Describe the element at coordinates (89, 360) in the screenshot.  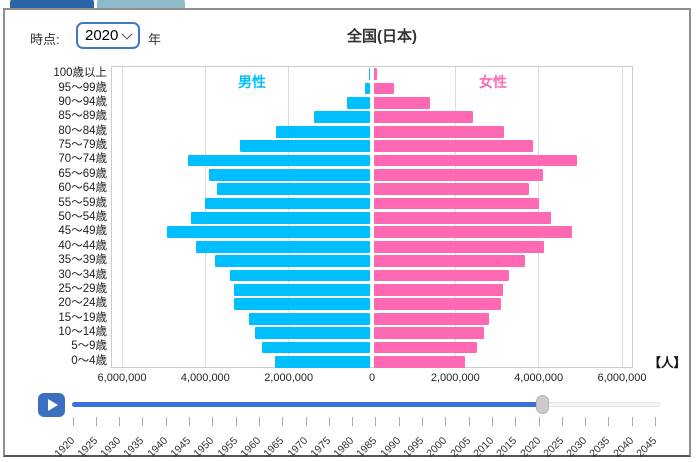
I see `age-group-label: 0〜4歳` at that location.